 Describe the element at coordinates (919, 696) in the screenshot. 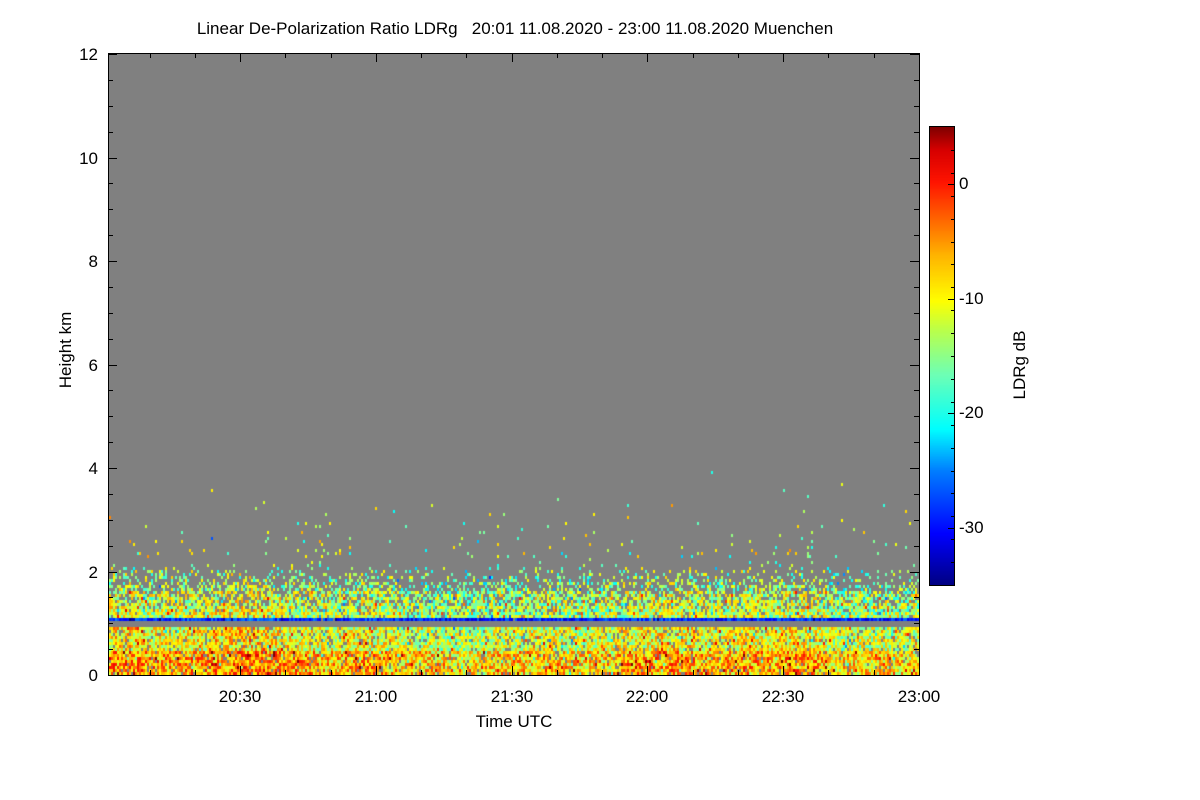

I see `x-tick-label: 23:00` at that location.